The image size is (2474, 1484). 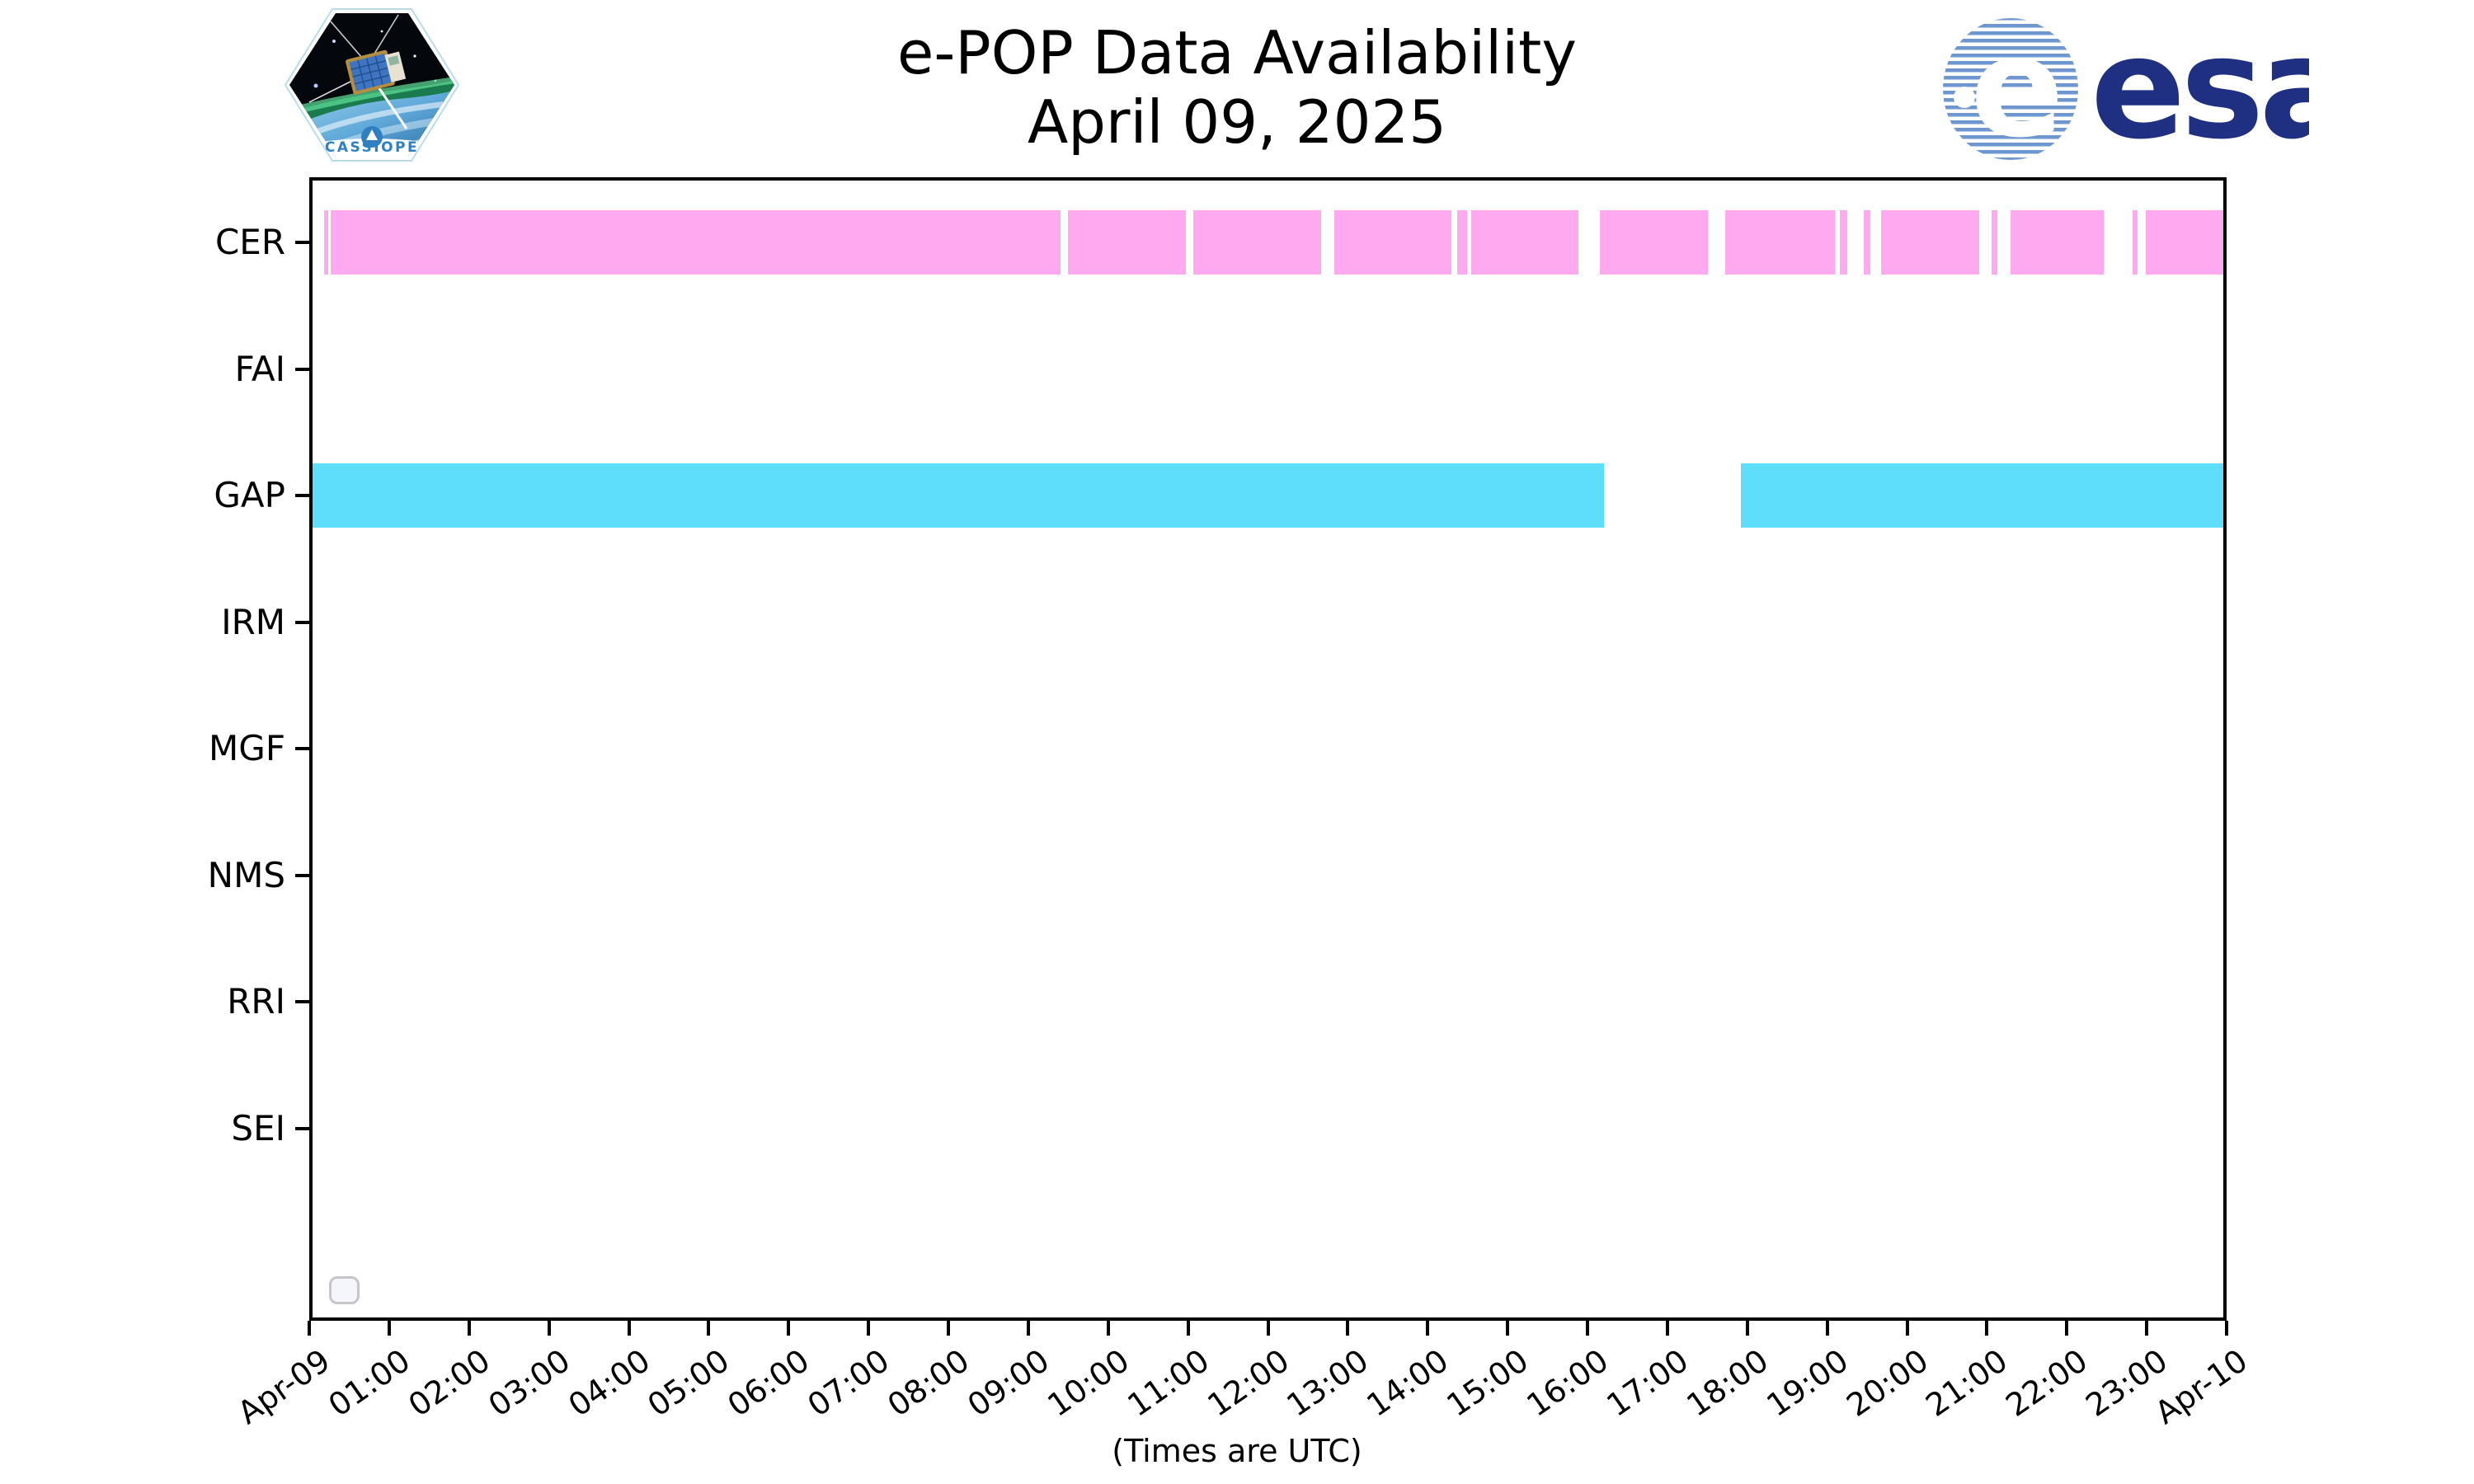 What do you see at coordinates (247, 748) in the screenshot?
I see `y-axis-label-mgf: MGF` at bounding box center [247, 748].